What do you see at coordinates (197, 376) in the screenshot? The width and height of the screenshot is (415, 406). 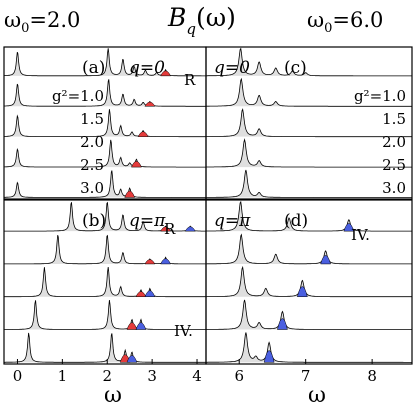 I see `x-tick-label: 4` at bounding box center [197, 376].